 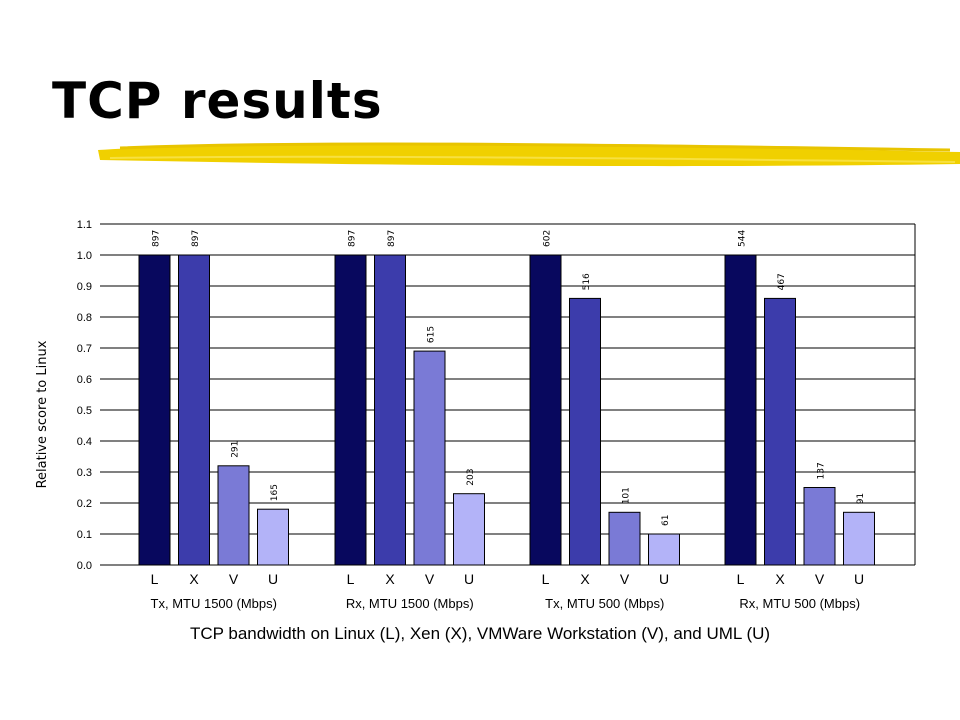 I want to click on bar-data-label: 165, so click(x=275, y=492).